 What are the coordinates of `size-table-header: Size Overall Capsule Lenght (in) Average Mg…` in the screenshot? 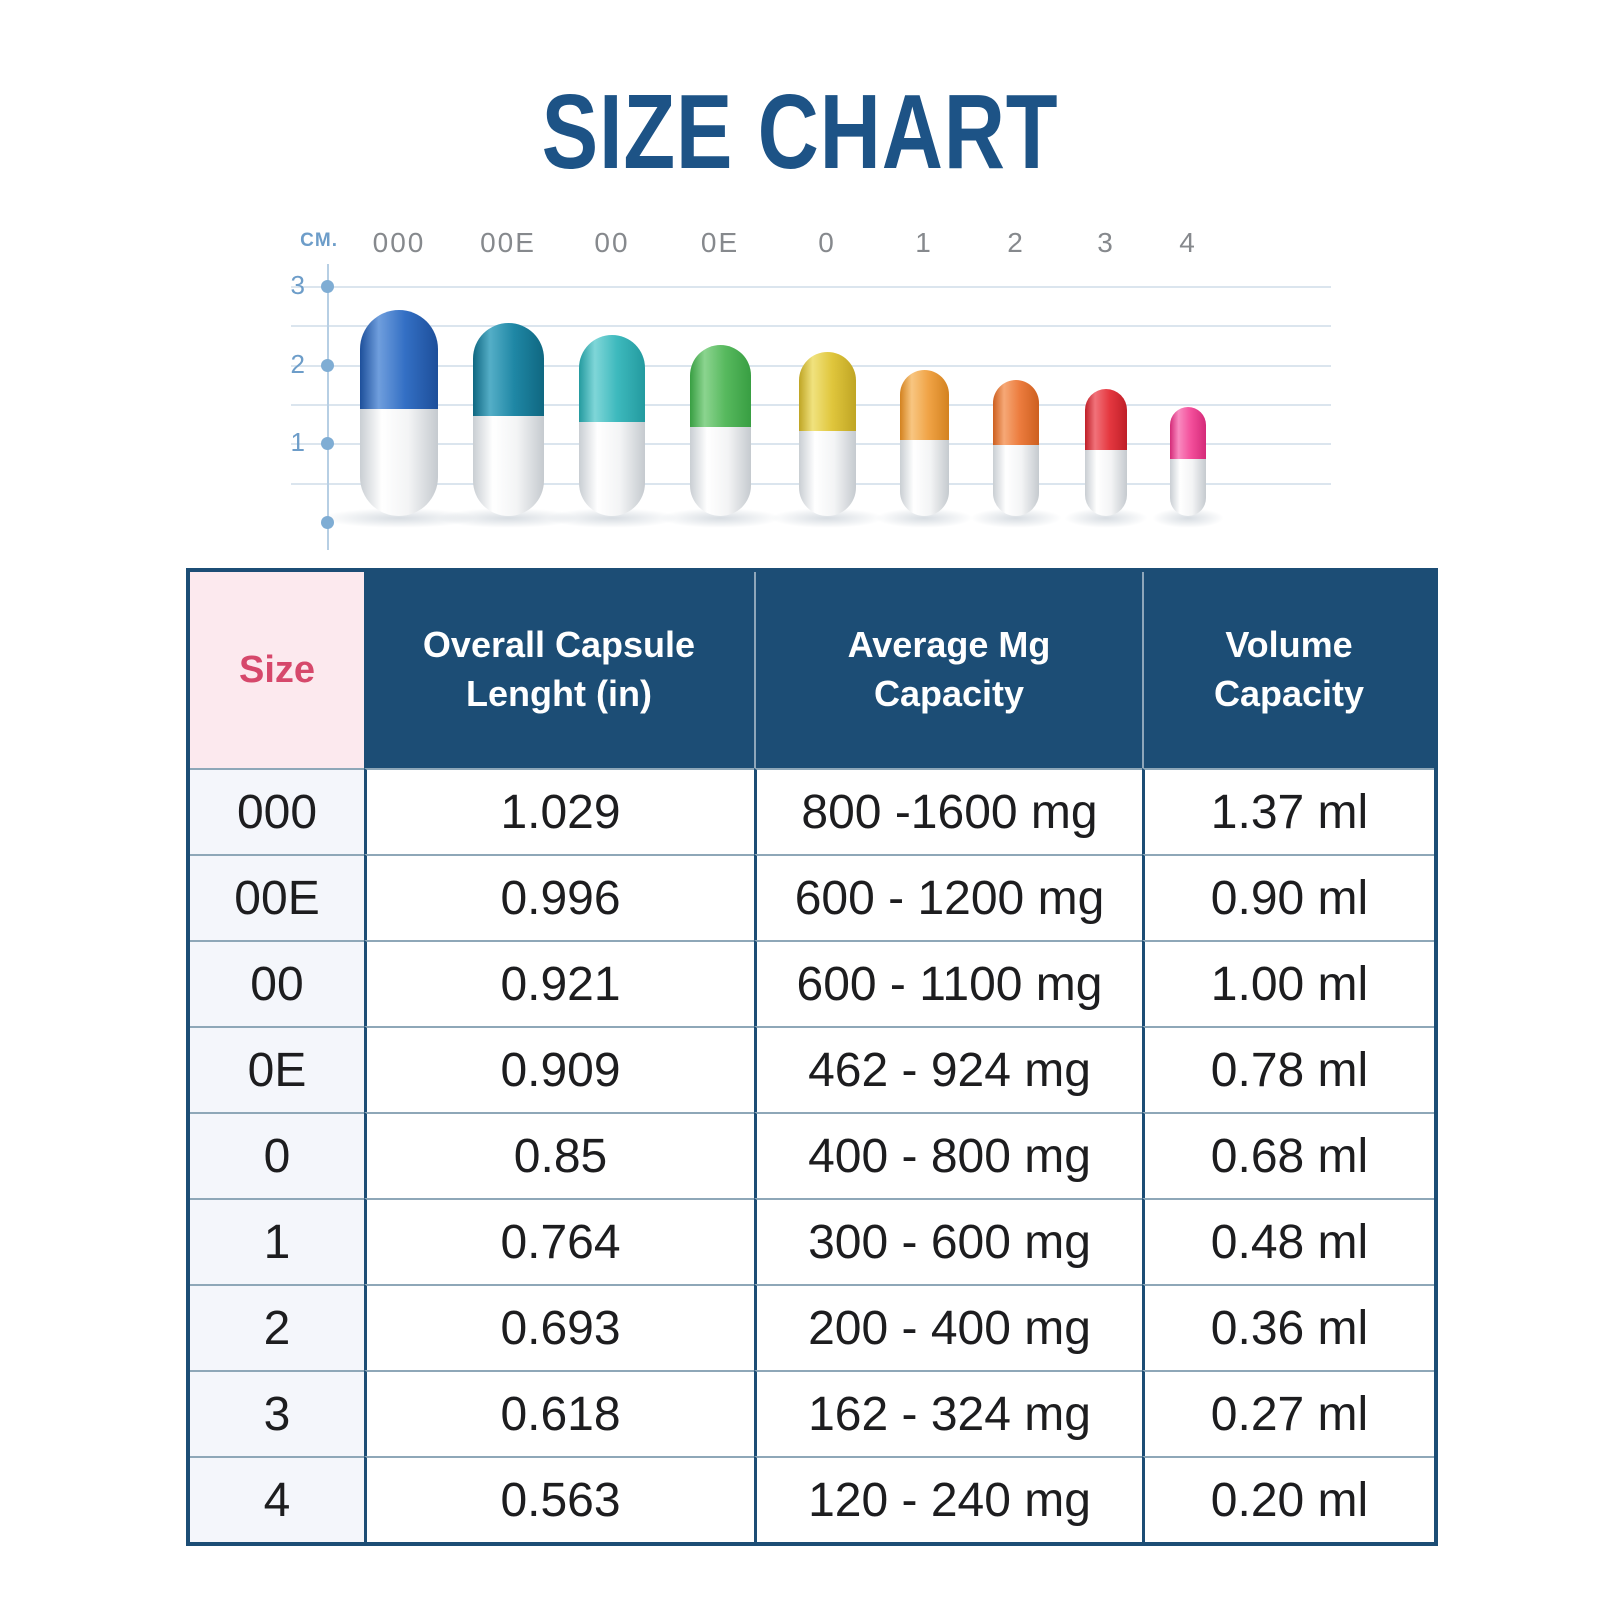 It's located at (812, 670).